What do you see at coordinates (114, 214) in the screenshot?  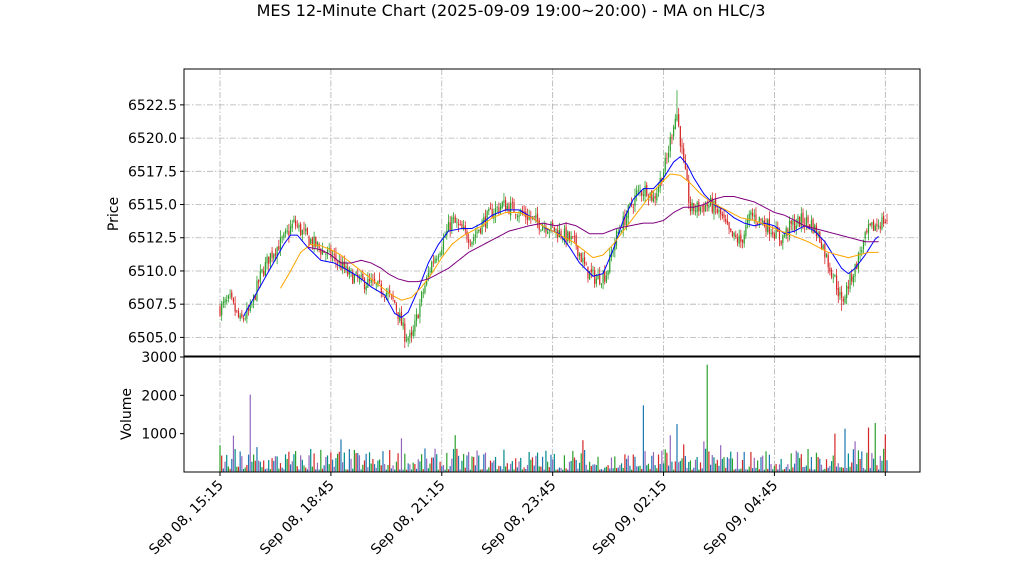 I see `price-y-label: Price` at bounding box center [114, 214].